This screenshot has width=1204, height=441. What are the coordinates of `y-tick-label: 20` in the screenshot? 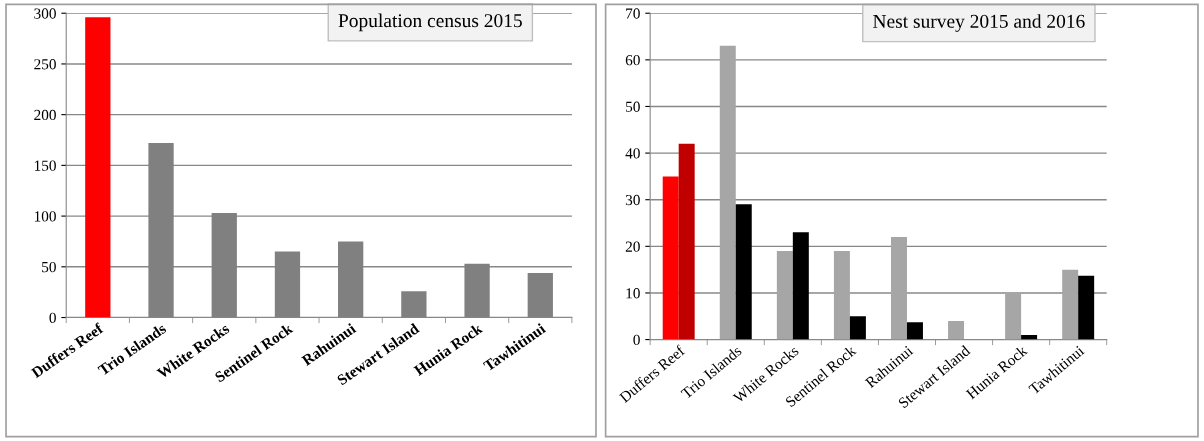 It's located at (632, 246).